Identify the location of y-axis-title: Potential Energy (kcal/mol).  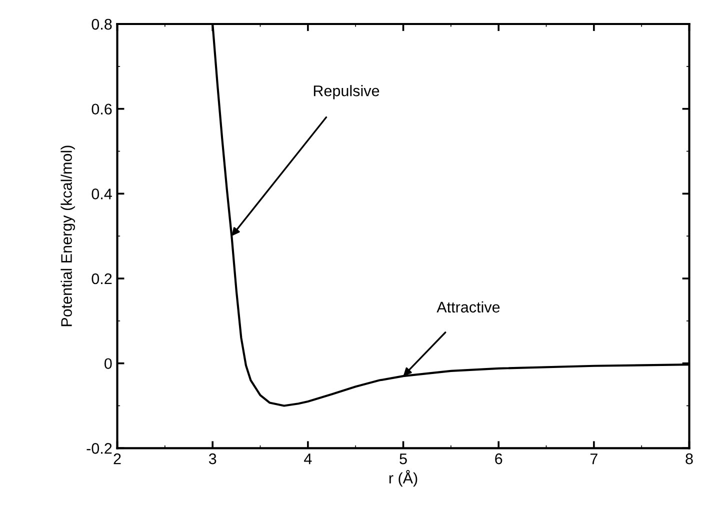
(67, 236).